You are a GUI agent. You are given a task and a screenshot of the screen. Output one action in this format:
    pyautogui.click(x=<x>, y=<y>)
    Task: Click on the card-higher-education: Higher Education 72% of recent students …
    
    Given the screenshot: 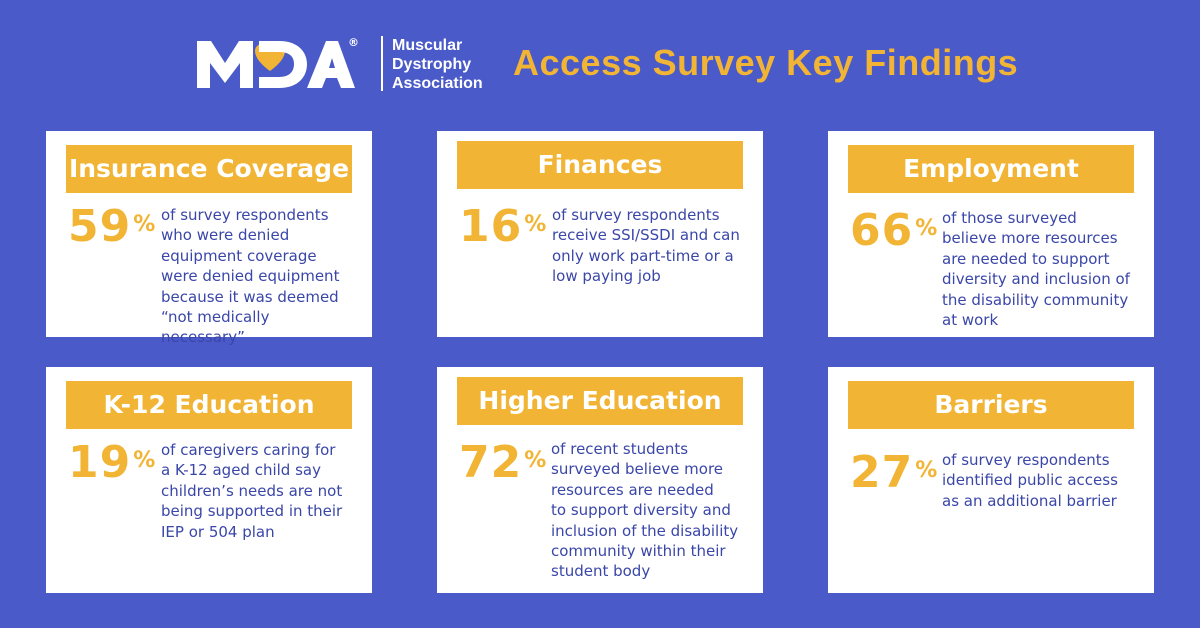 What is the action you would take?
    pyautogui.click(x=600, y=480)
    